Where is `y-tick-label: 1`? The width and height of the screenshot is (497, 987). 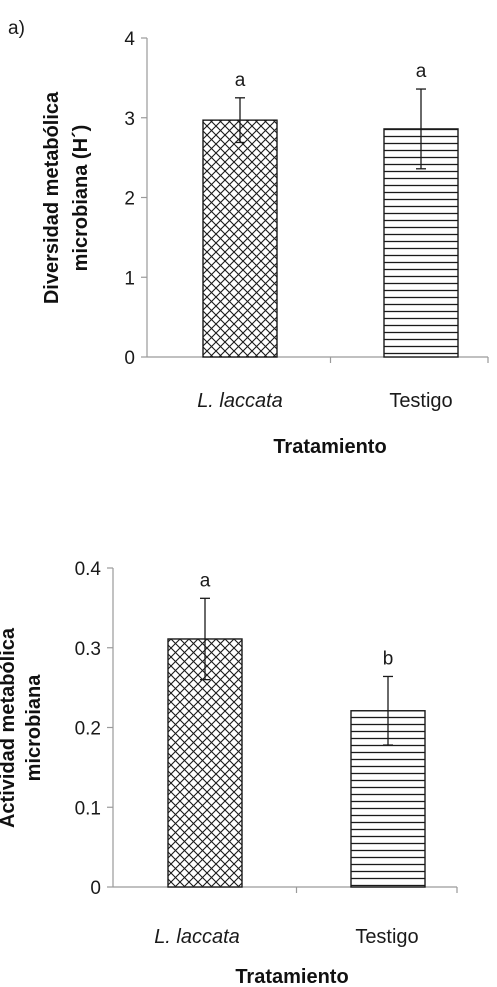
y-tick-label: 1 is located at coordinates (129, 278).